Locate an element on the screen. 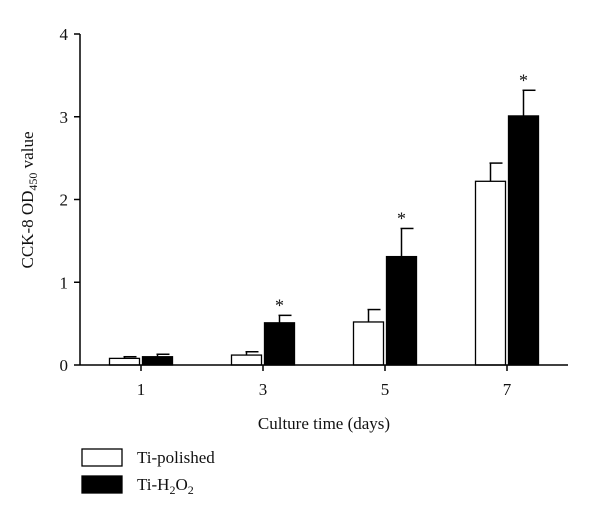 The width and height of the screenshot is (600, 519). legend-label-text: Ti-H is located at coordinates (153, 484).